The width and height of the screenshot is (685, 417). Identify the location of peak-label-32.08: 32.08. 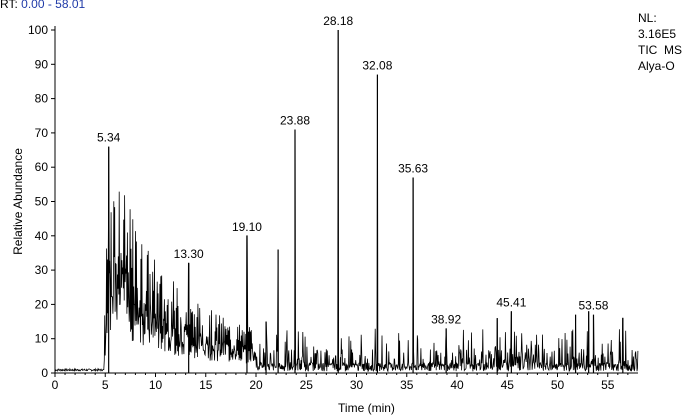
(377, 66).